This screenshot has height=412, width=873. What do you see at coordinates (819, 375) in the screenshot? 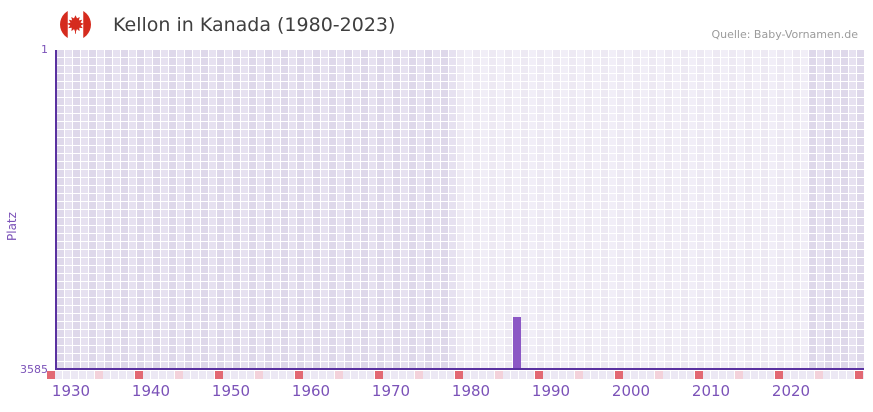
I see `half-decade-tick-2025` at bounding box center [819, 375].